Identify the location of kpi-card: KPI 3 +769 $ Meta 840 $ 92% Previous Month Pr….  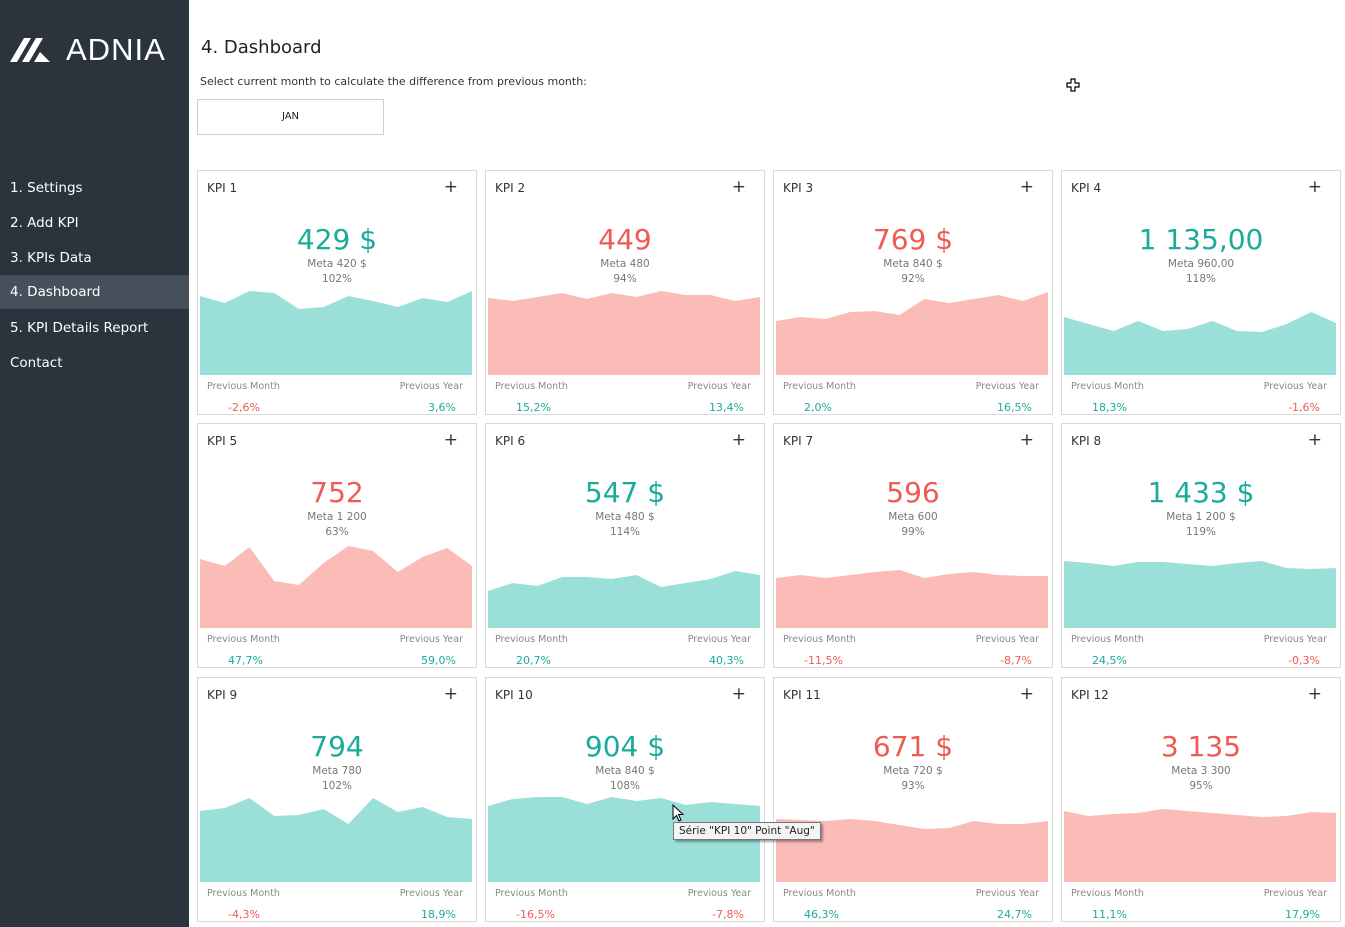
(913, 292).